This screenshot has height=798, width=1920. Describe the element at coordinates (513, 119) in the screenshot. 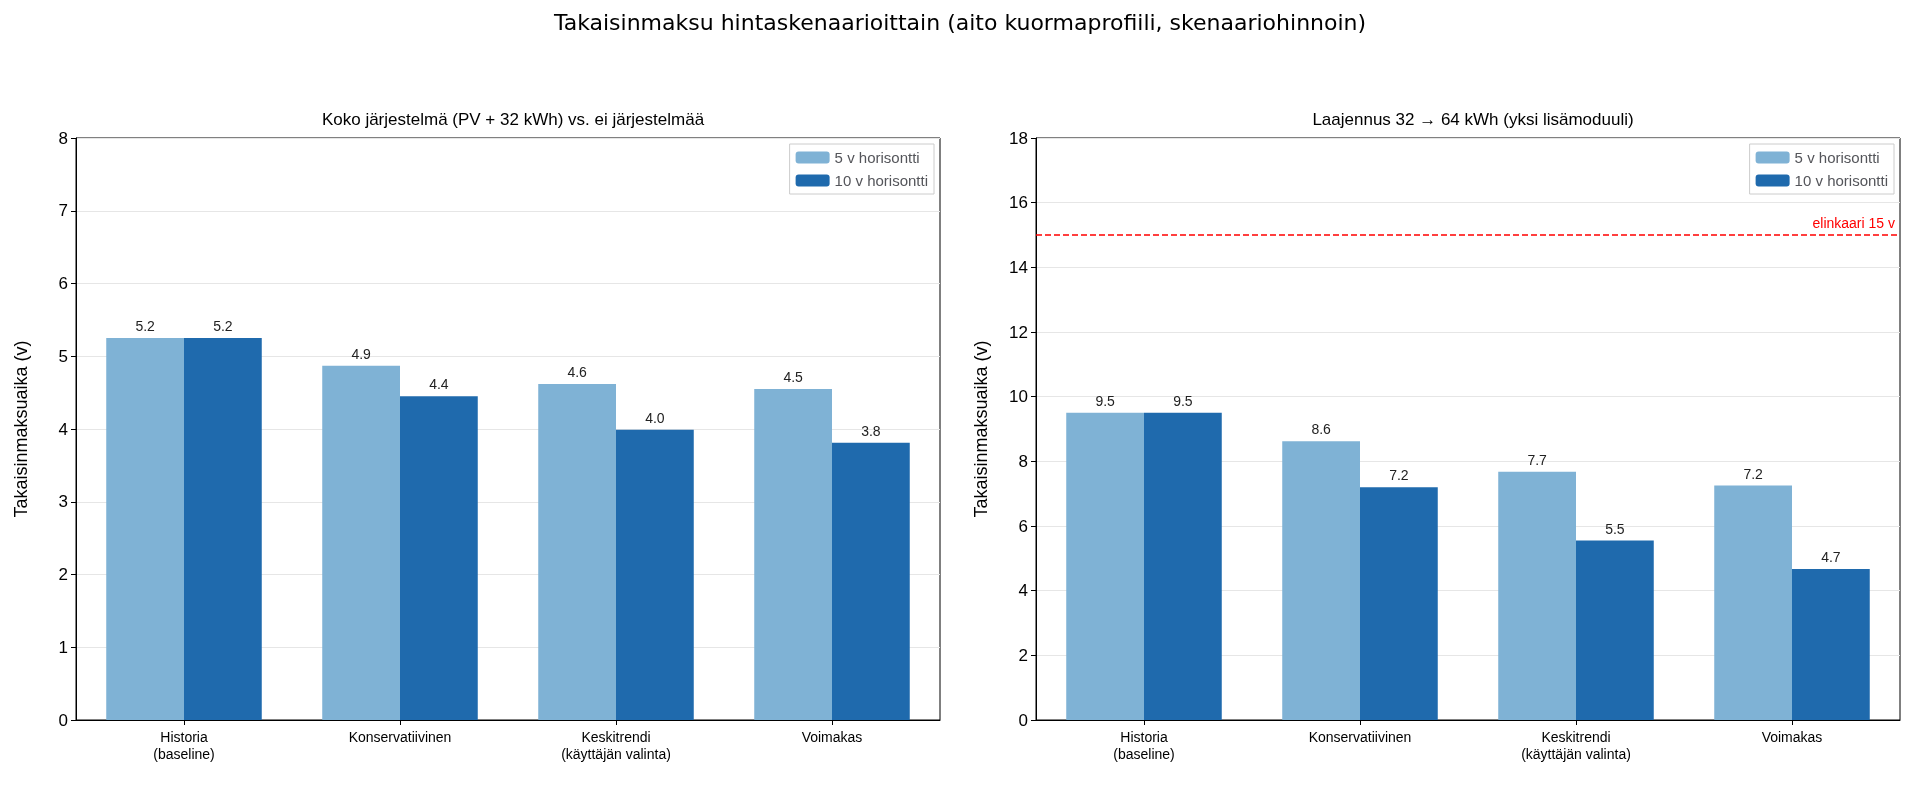

I see `chart-title: Koko järjestelmä (PV + 32 kWh) vs. ei järjestelmää` at that location.